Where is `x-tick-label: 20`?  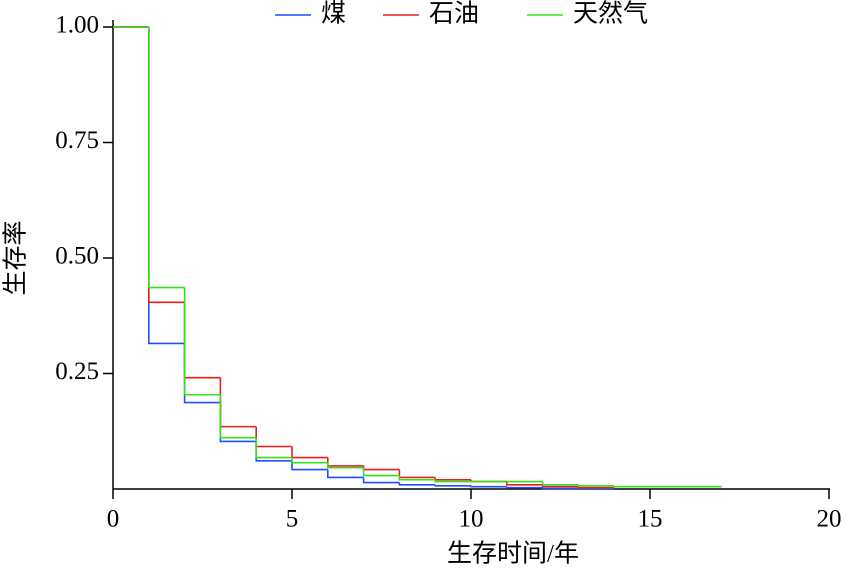
x-tick-label: 20 is located at coordinates (829, 519).